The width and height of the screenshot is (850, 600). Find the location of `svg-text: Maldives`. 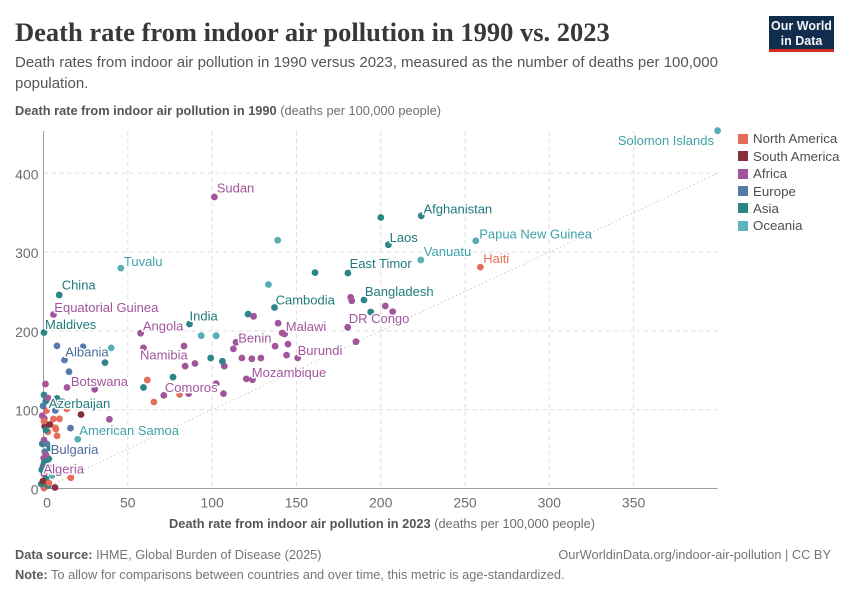

svg-text: Maldives is located at coordinates (71, 324).